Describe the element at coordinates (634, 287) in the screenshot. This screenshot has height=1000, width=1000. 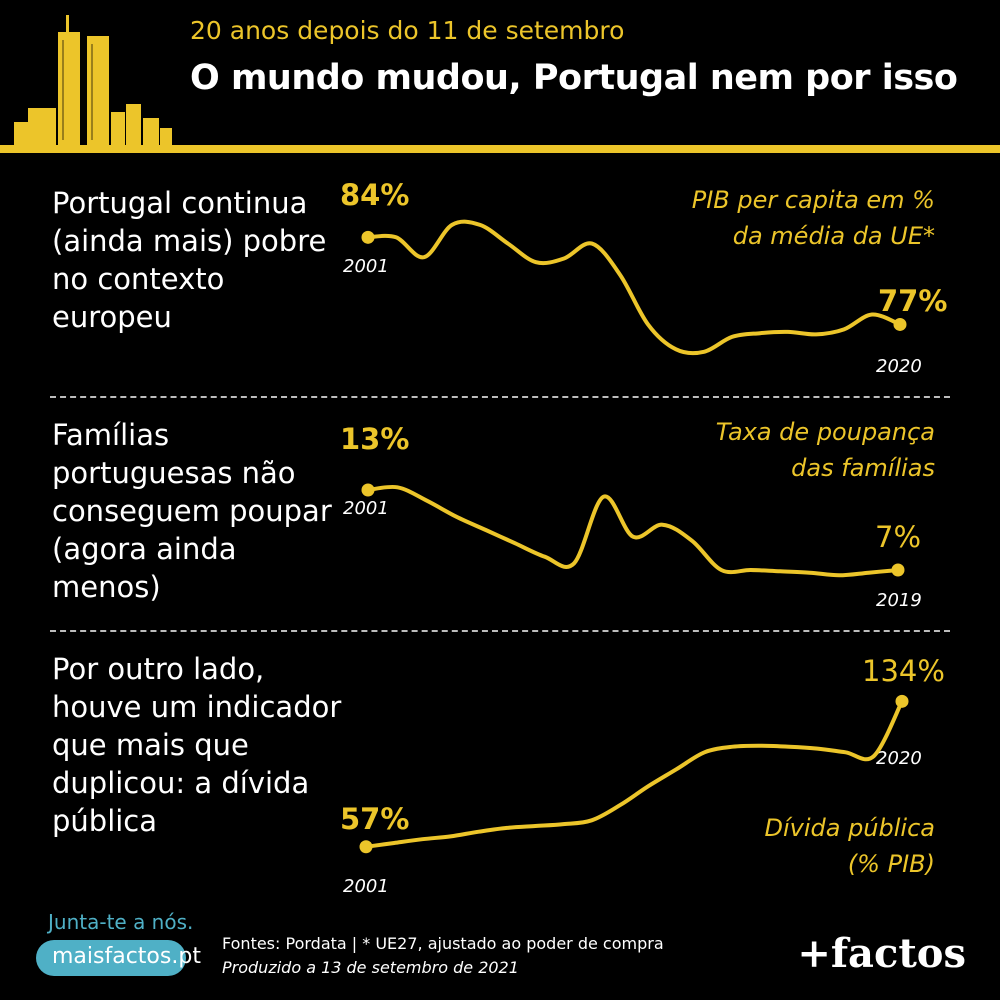
I see `chart-1-series-line` at that location.